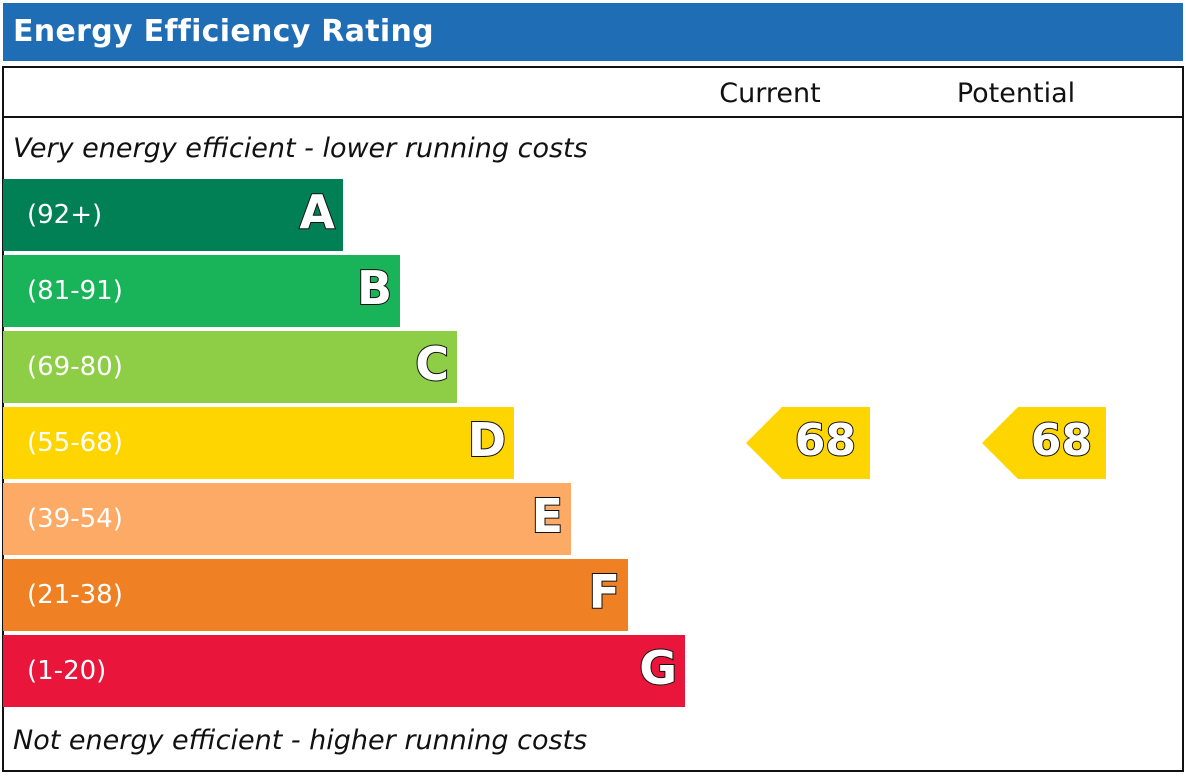 Image resolution: width=1186 pixels, height=784 pixels. I want to click on current-rating-arrow: 68, so click(808, 443).